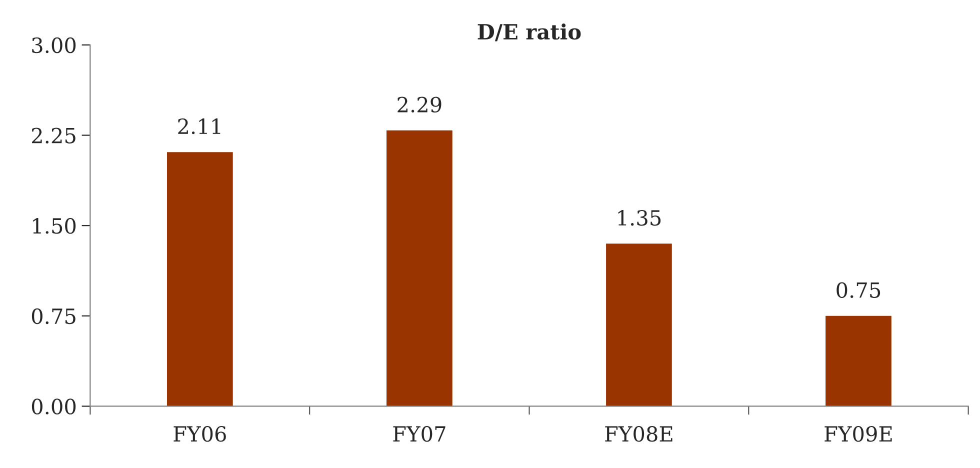  What do you see at coordinates (858, 290) in the screenshot?
I see `data-label: 0.75` at bounding box center [858, 290].